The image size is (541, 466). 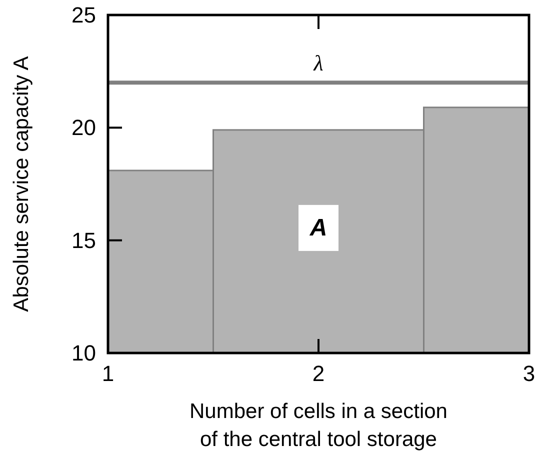 What do you see at coordinates (529, 373) in the screenshot?
I see `x-tick-label: 3` at bounding box center [529, 373].